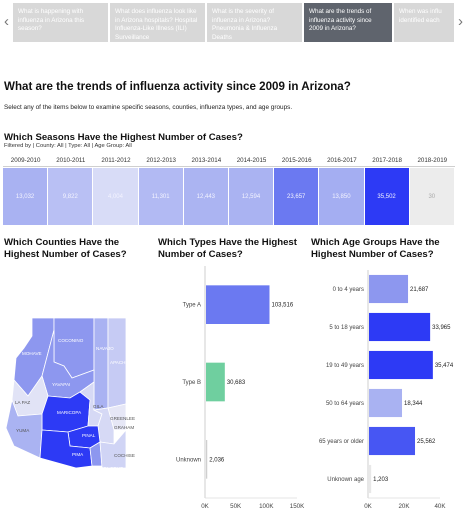 The width and height of the screenshot is (467, 517). What do you see at coordinates (346, 328) in the screenshot?
I see `category-label: 5 to 18 years` at bounding box center [346, 328].